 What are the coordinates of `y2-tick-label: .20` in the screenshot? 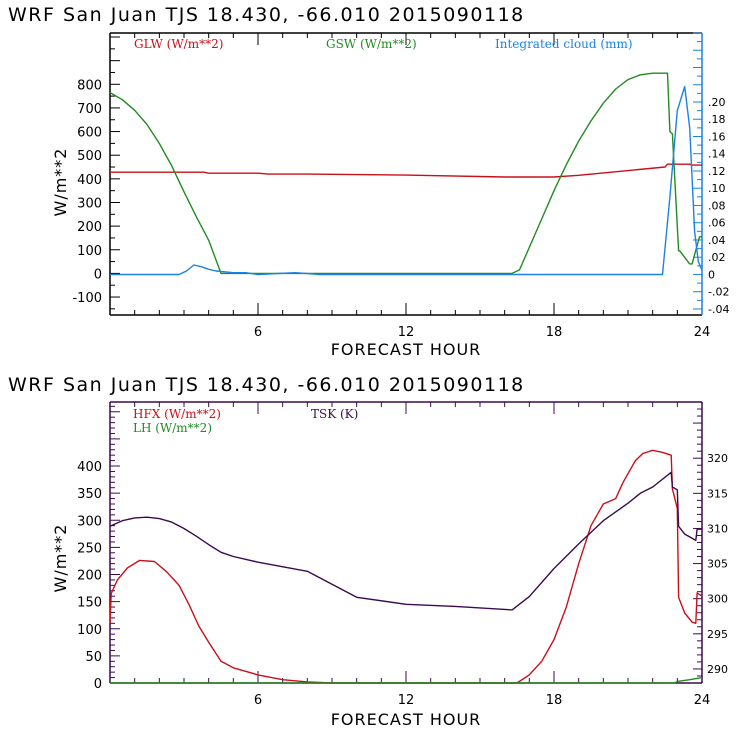 It's located at (717, 102).